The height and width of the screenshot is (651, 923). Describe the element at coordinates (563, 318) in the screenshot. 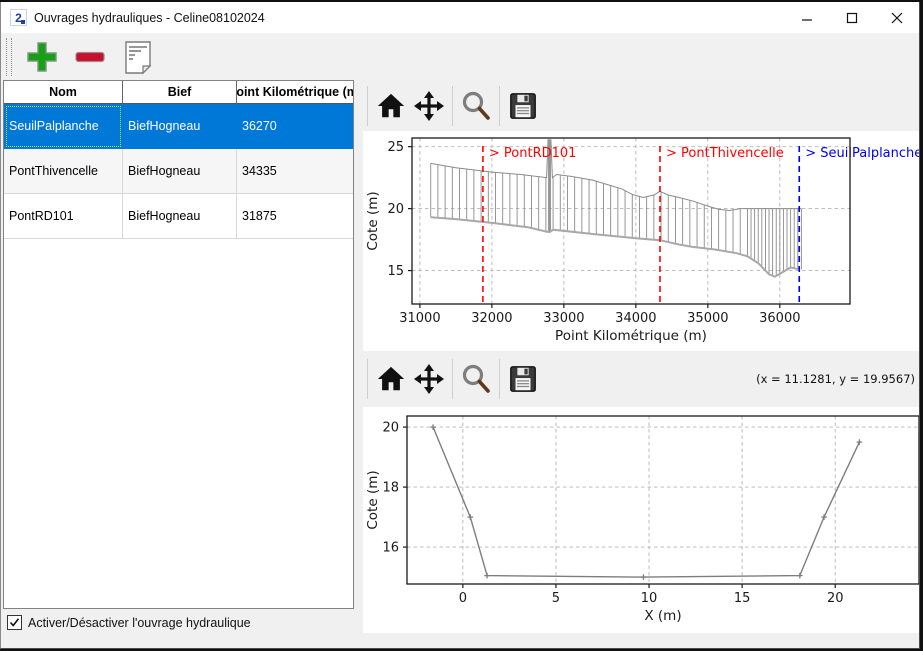

I see `svg-text: 33000` at that location.